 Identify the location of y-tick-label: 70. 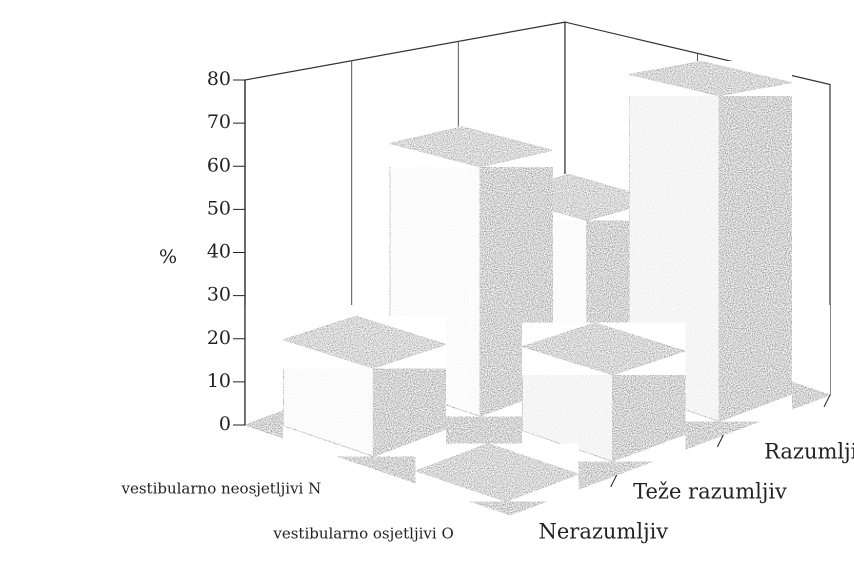
(219, 122).